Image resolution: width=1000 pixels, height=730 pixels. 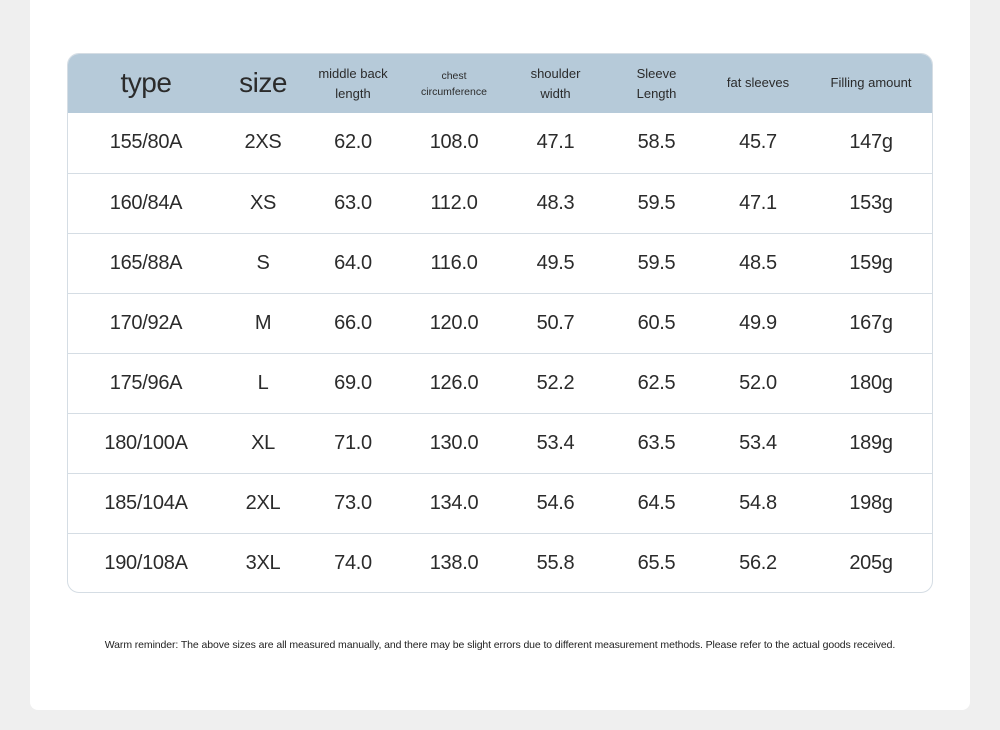 I want to click on cell-chest-circumference: 112.0, so click(x=454, y=202).